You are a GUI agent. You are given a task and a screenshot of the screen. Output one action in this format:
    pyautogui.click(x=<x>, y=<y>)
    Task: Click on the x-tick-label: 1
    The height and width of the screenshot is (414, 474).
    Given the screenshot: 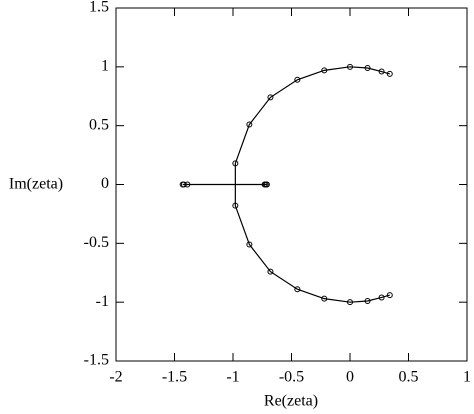 What is the action you would take?
    pyautogui.click(x=467, y=377)
    